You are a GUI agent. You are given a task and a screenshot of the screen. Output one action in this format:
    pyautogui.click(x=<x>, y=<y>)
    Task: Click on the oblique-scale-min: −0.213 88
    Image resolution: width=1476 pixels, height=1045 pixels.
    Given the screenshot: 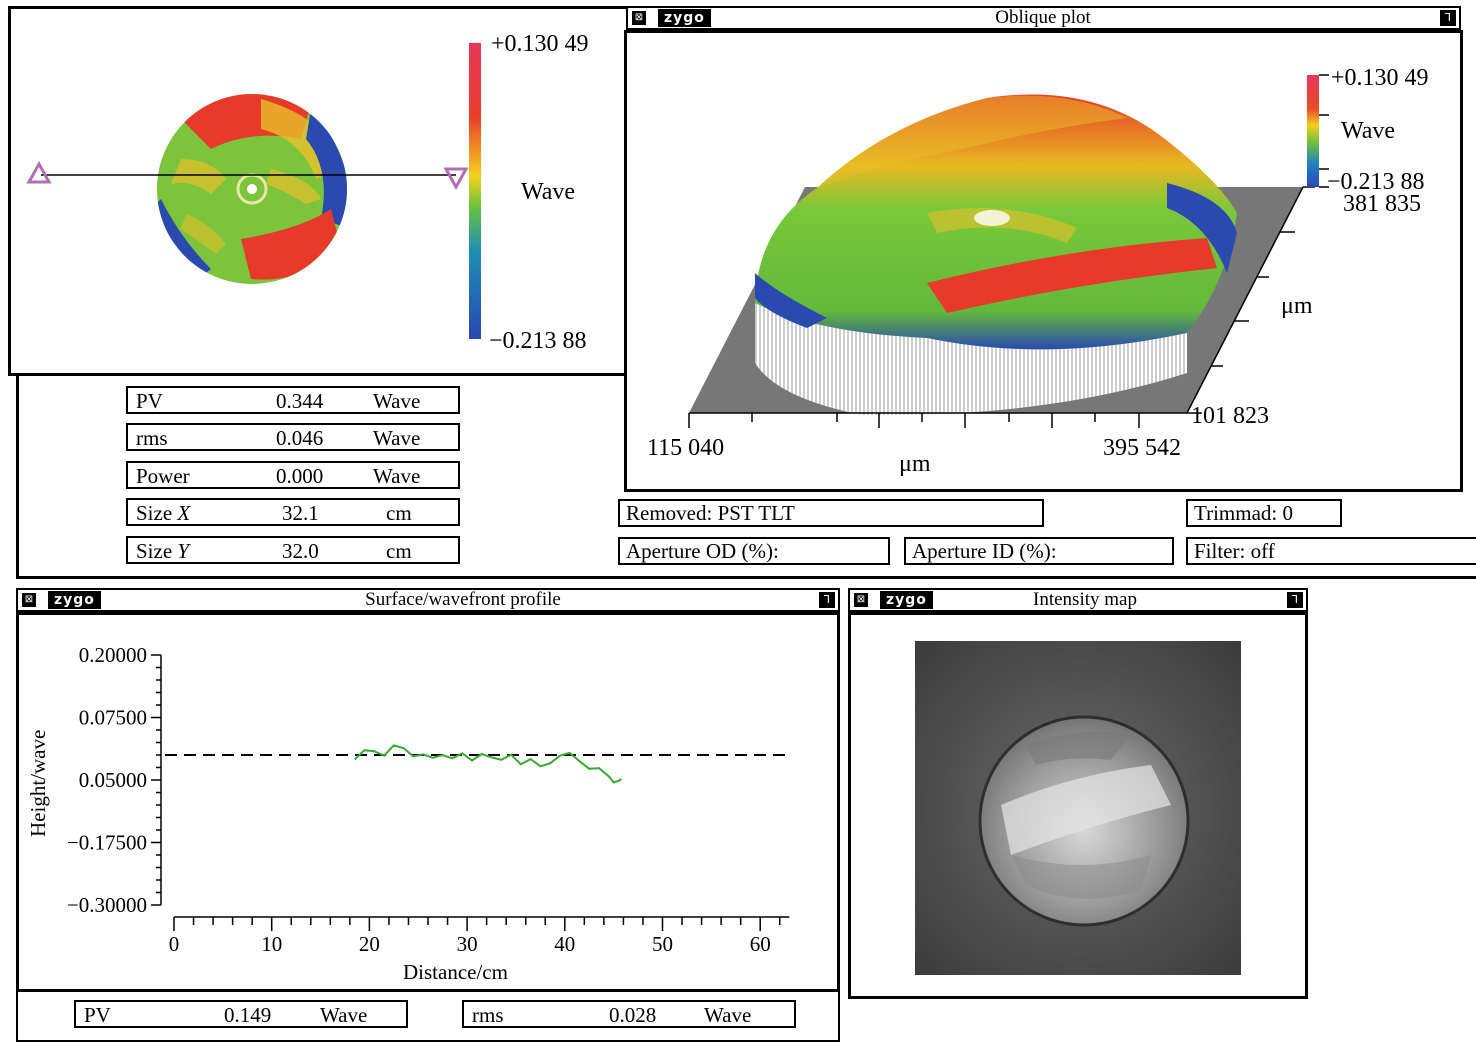 What is the action you would take?
    pyautogui.click(x=1376, y=182)
    